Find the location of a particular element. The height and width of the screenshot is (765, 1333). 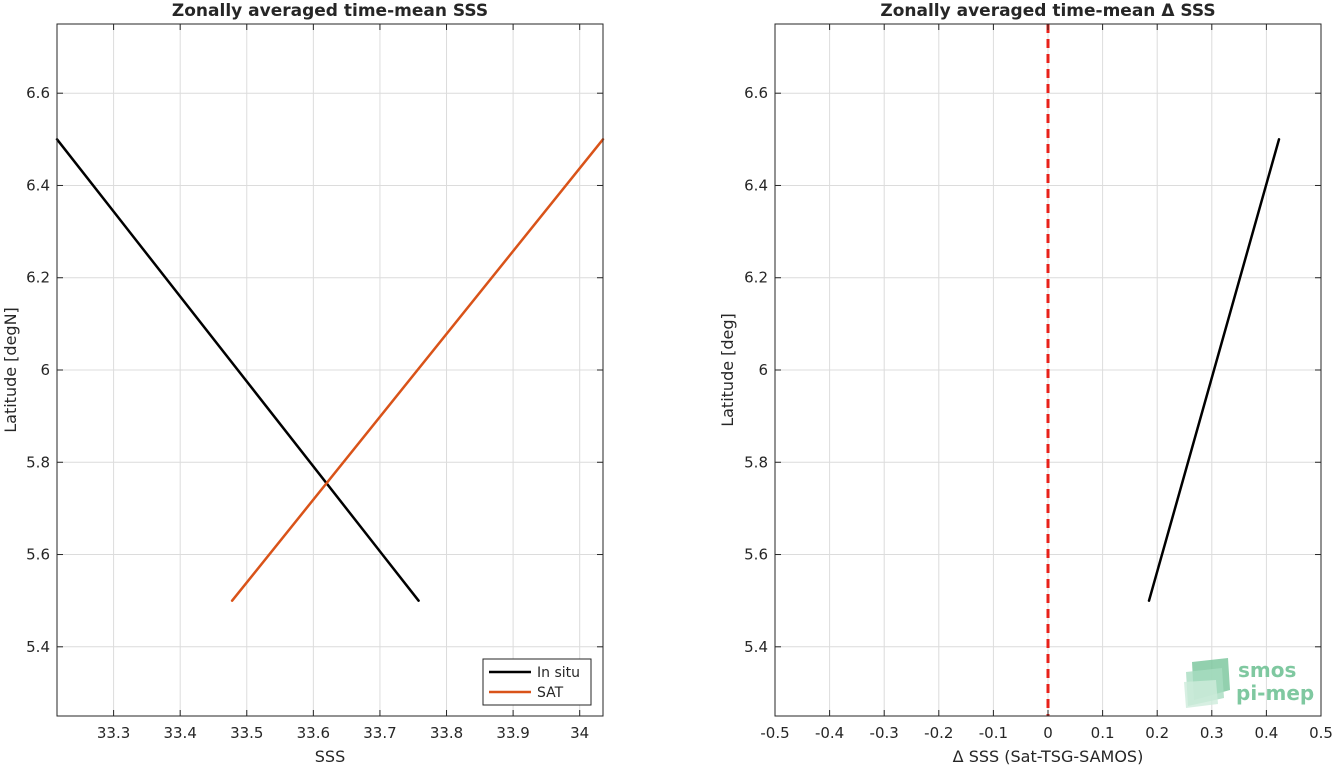

x-tick-label: -0.2 is located at coordinates (938, 733).